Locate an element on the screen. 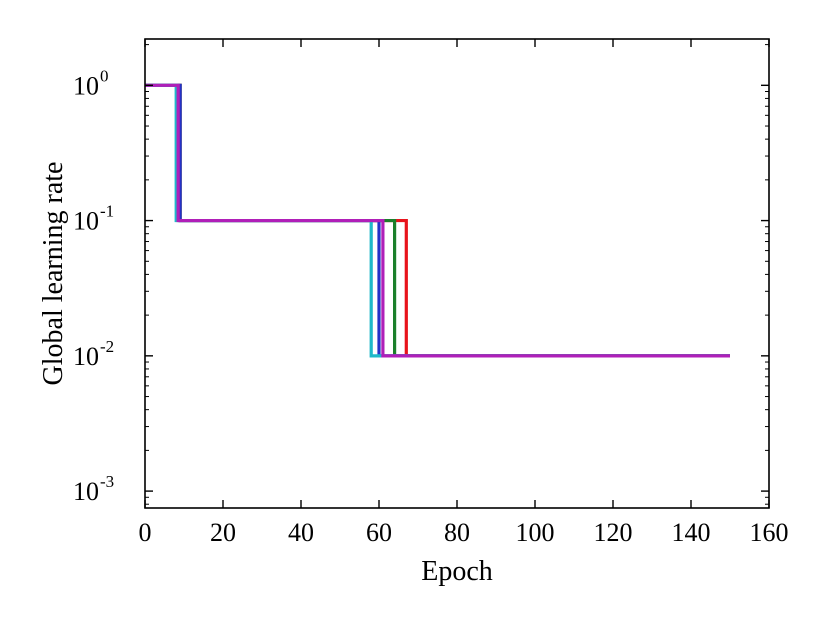 The image size is (830, 623). y-tick-label: 10 -1 is located at coordinates (93, 219).